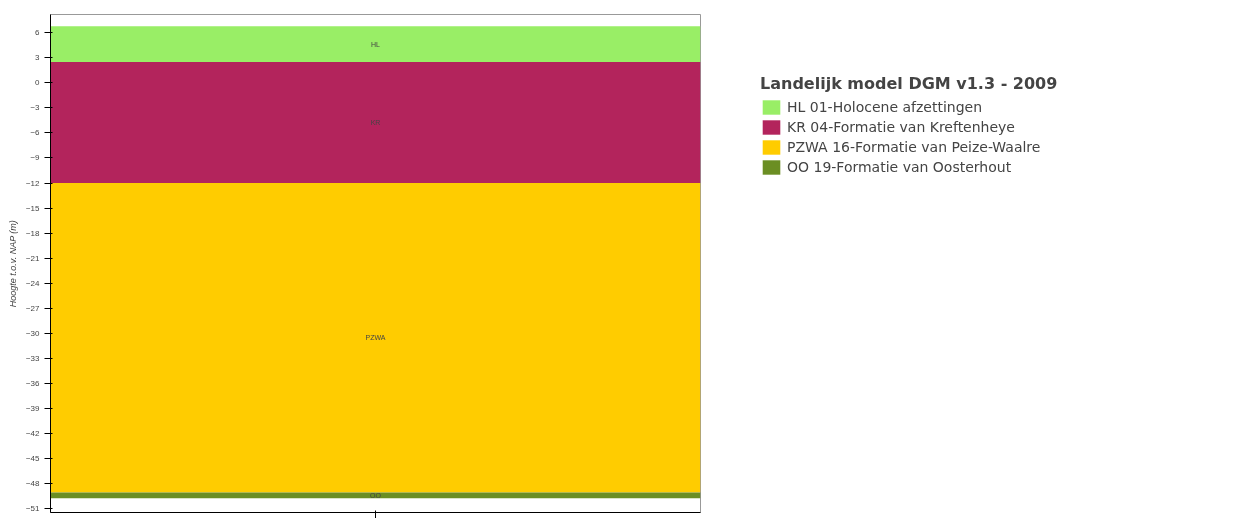  Describe the element at coordinates (33, 258) in the screenshot. I see `y-tick-label: −21` at that location.